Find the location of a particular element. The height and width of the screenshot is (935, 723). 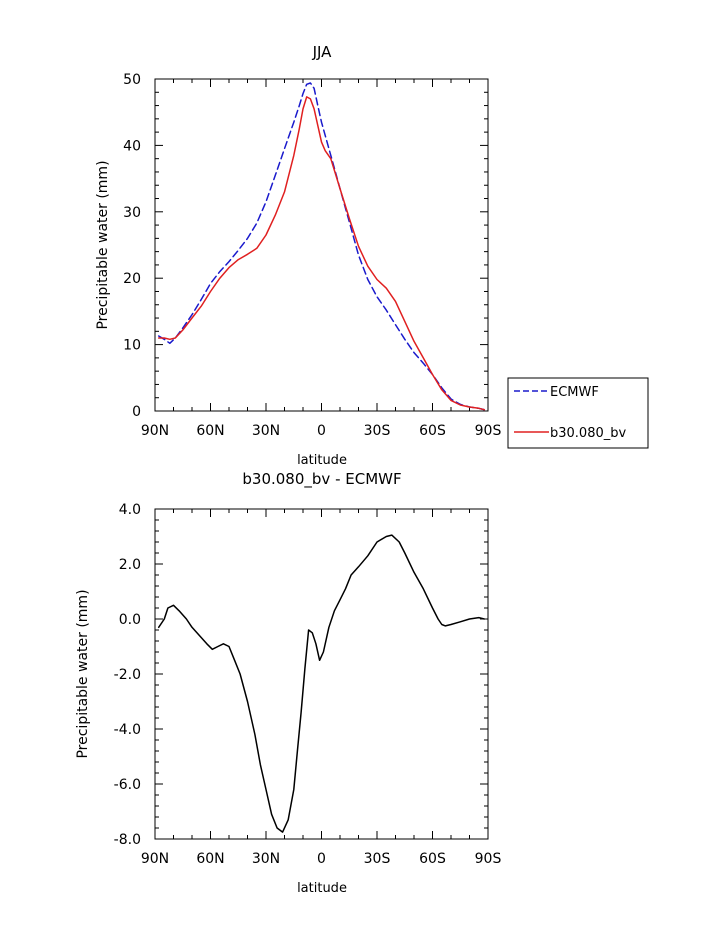

y-tick-label: -4.0 is located at coordinates (127, 730).